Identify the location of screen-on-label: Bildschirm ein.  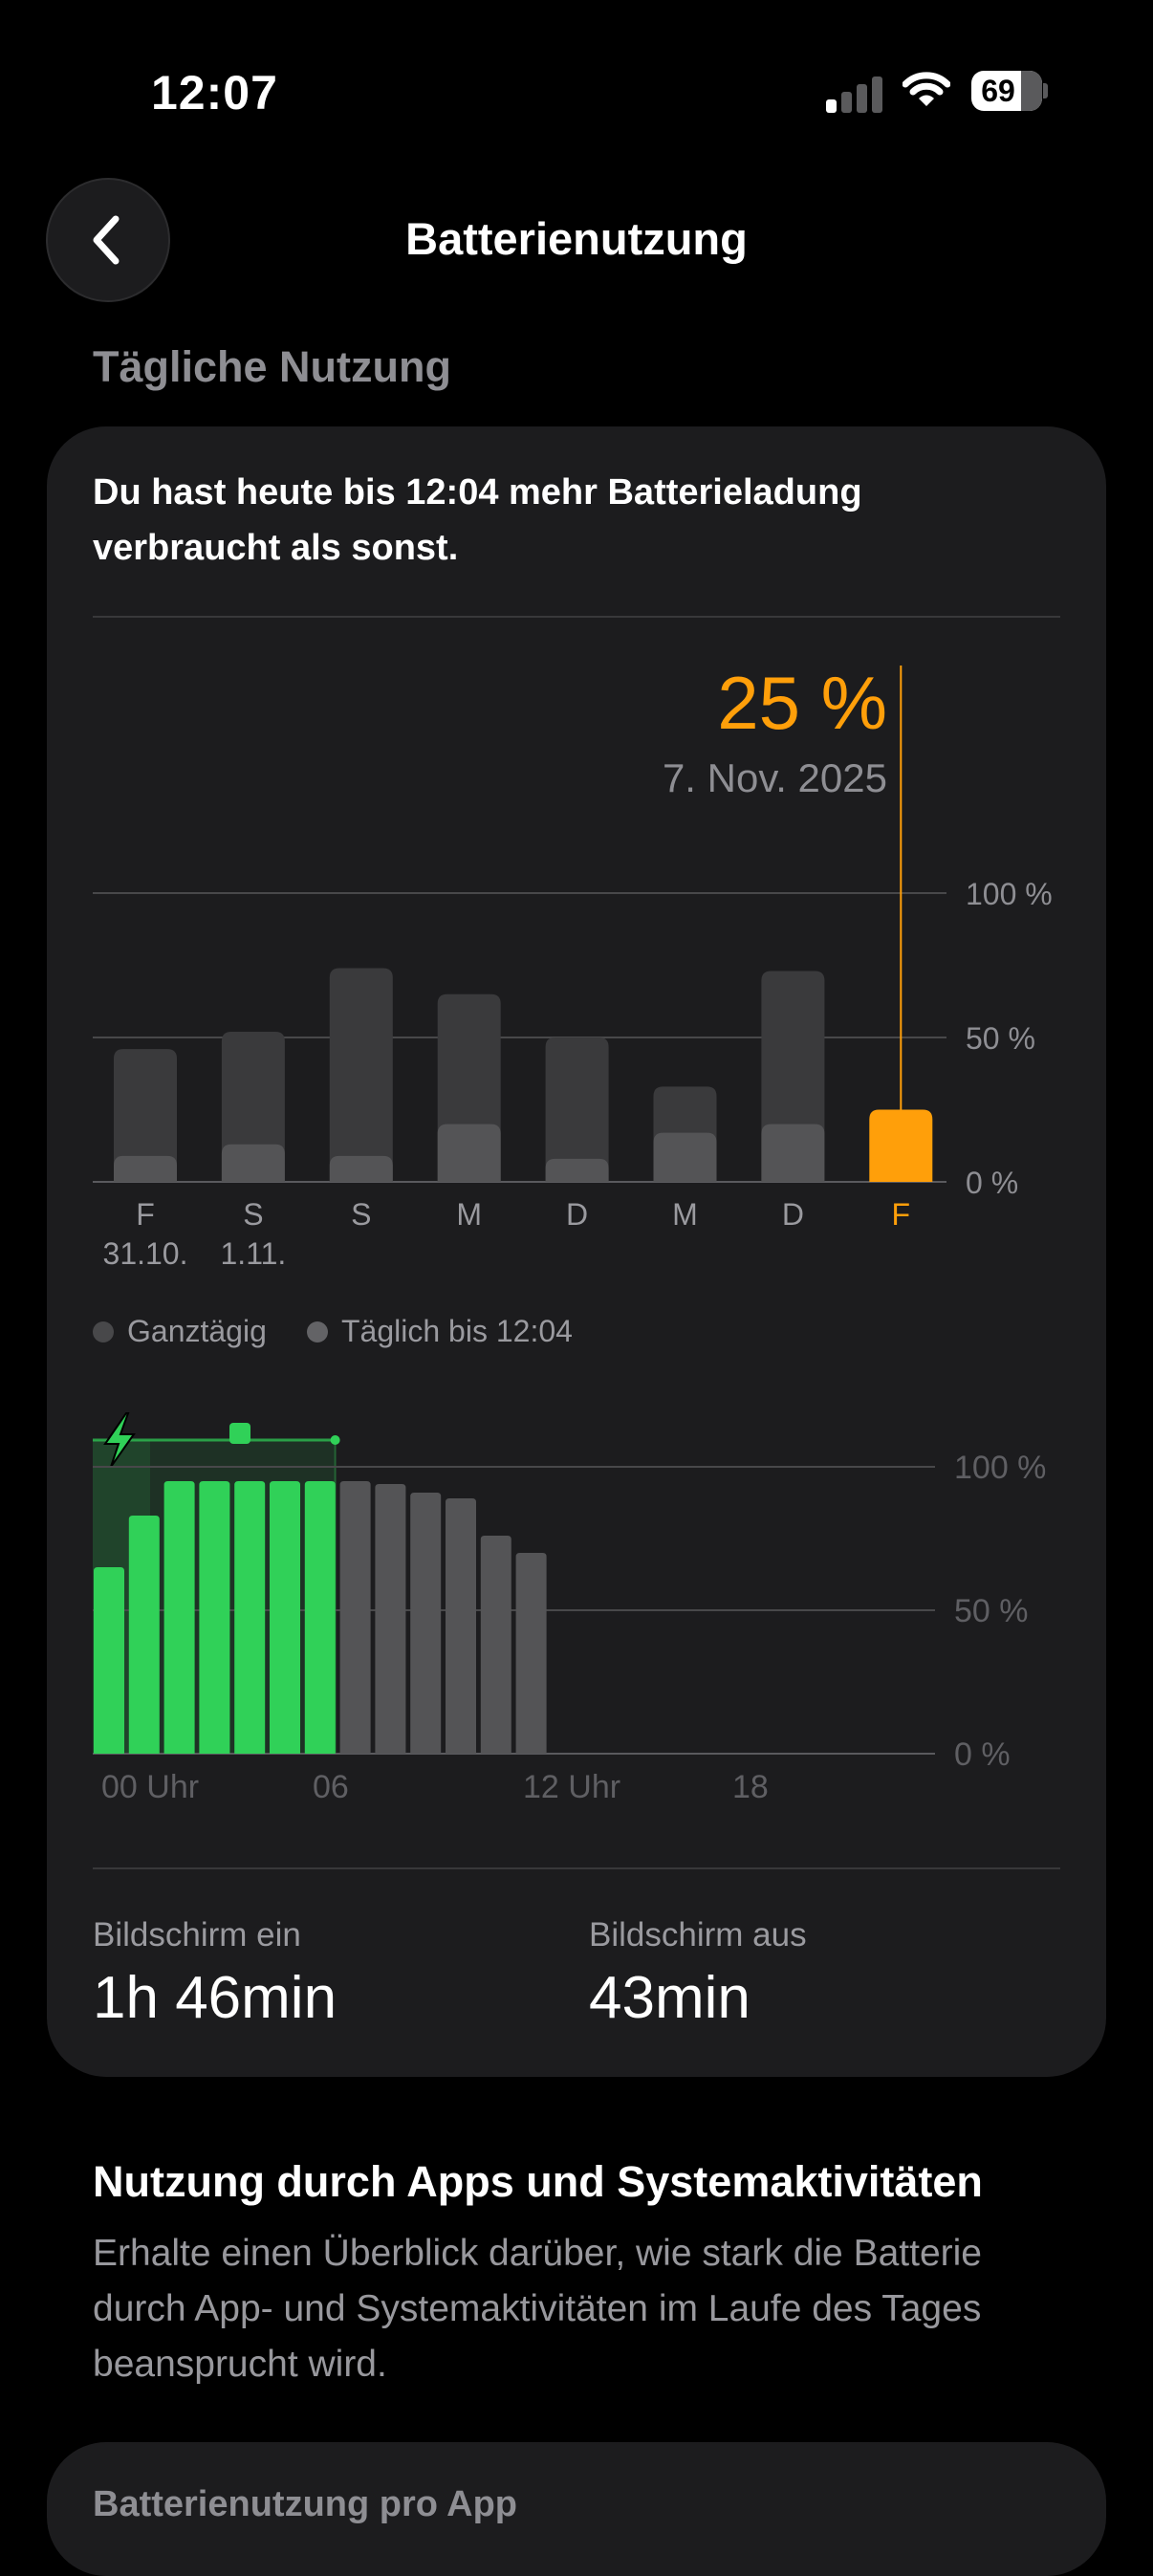
(197, 1935).